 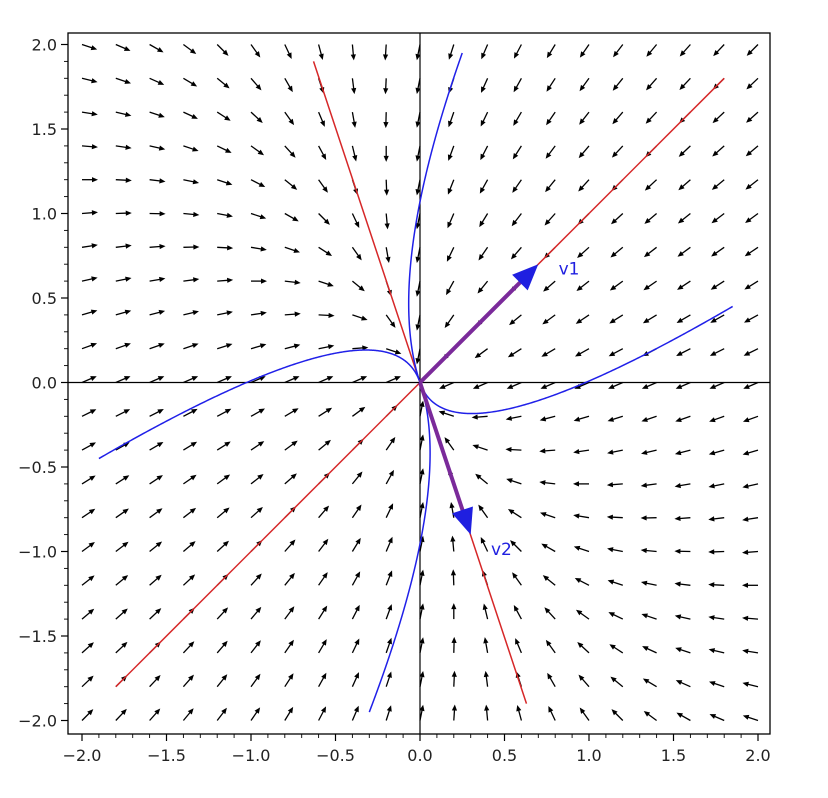 What do you see at coordinates (466, 471) in the screenshot?
I see `eigenvector-v2: v2` at bounding box center [466, 471].